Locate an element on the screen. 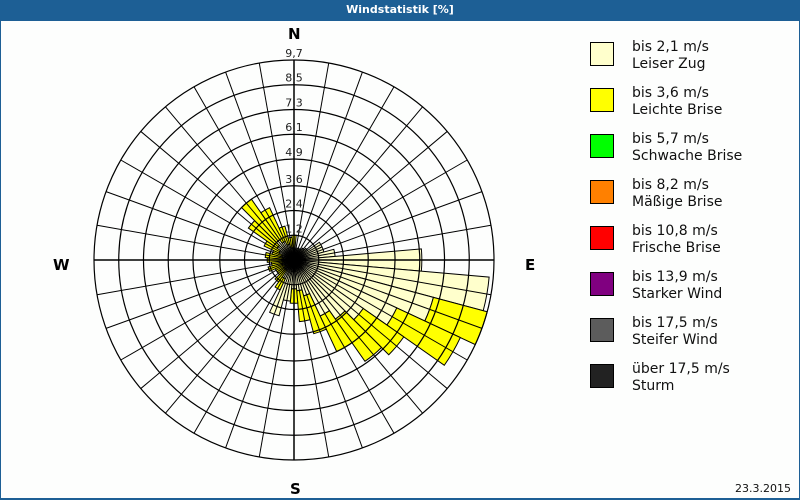  ring-label: 7,3 is located at coordinates (294, 102).